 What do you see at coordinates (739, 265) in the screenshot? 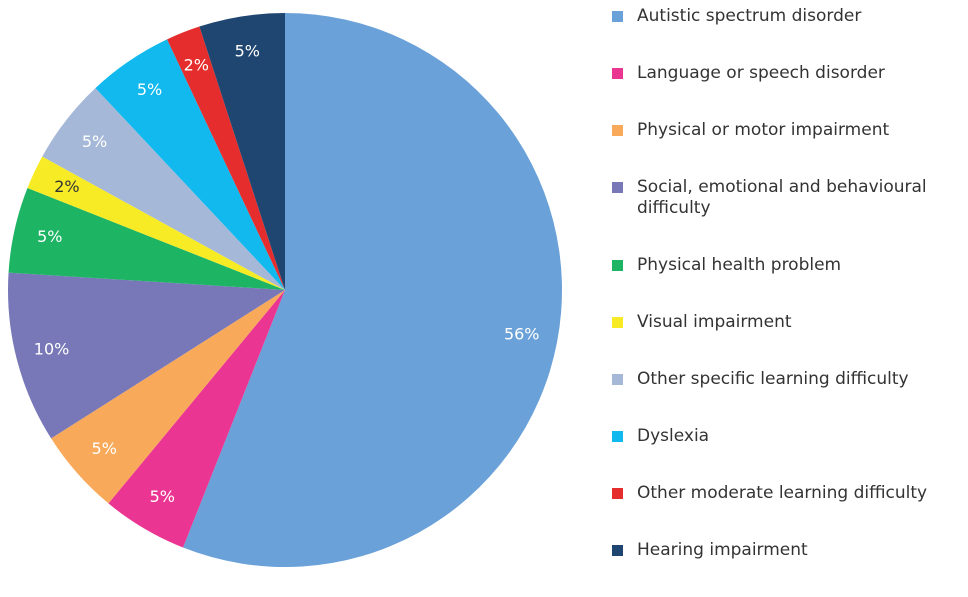
I see `legend-label: Physical health problem` at bounding box center [739, 265].